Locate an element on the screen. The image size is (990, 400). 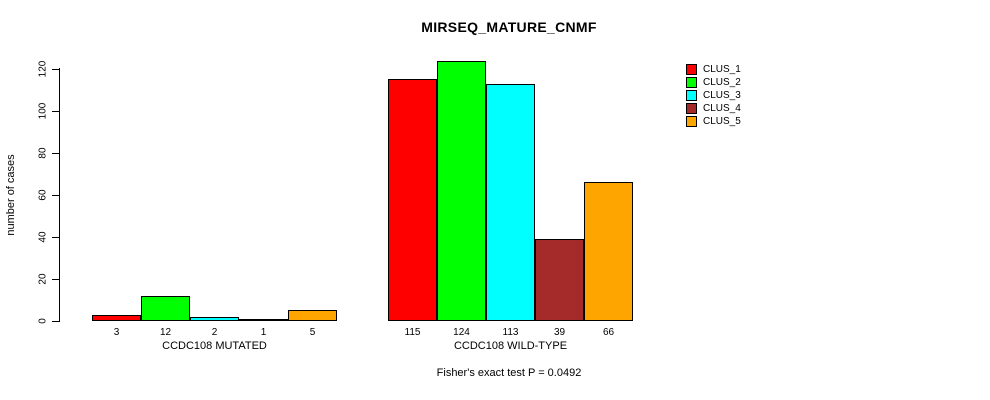
legend-item-clus-4: CLUS_4 is located at coordinates (713, 108).